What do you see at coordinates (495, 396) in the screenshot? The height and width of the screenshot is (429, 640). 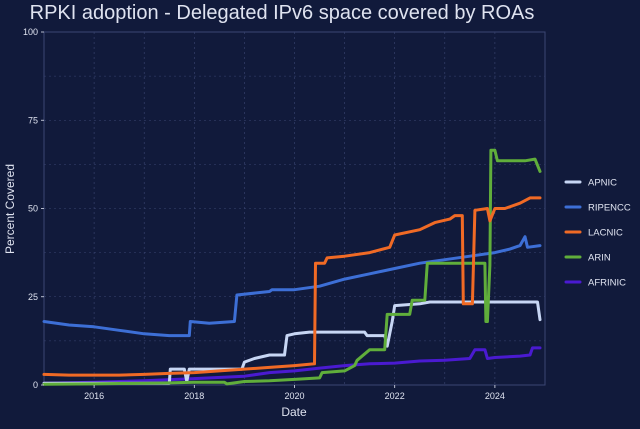 I see `x-tick-label: 2024` at bounding box center [495, 396].